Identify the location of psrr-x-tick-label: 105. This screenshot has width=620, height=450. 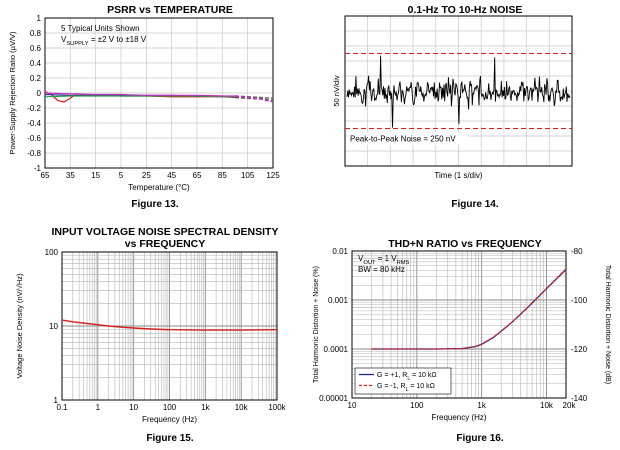
(248, 175).